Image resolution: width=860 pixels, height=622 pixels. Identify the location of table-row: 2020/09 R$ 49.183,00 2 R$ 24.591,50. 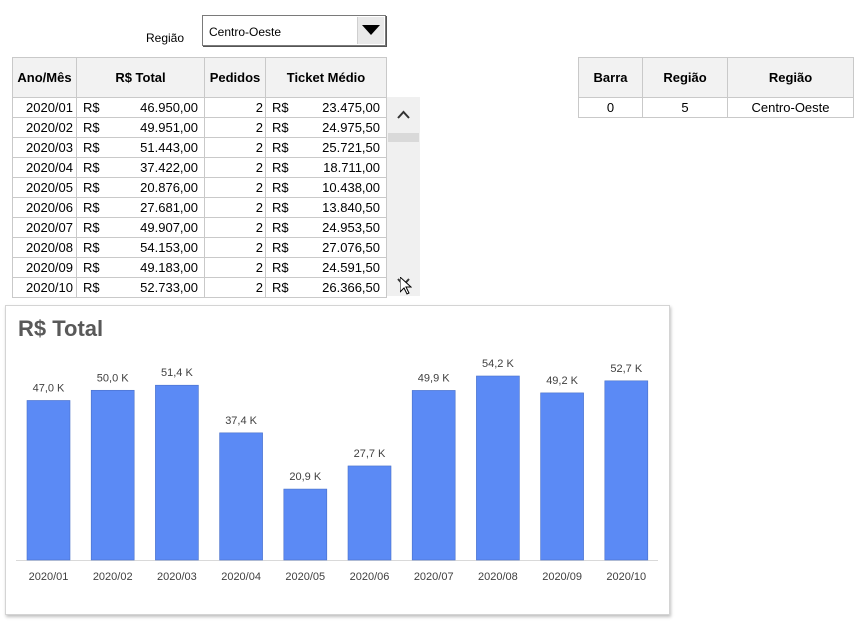
(199, 267).